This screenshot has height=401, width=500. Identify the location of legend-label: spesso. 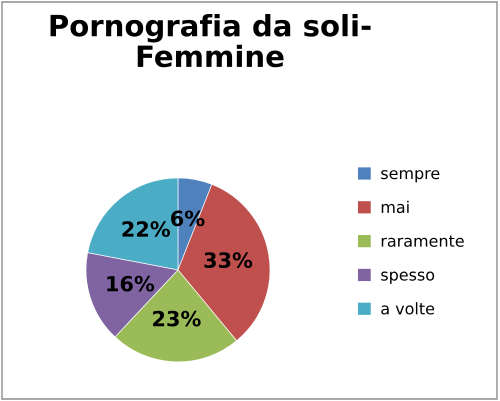
(407, 278).